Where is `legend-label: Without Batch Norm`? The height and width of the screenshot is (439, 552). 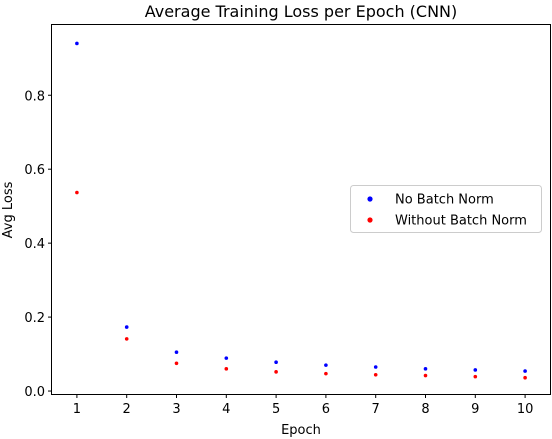
legend-label: Without Batch Norm is located at coordinates (461, 221).